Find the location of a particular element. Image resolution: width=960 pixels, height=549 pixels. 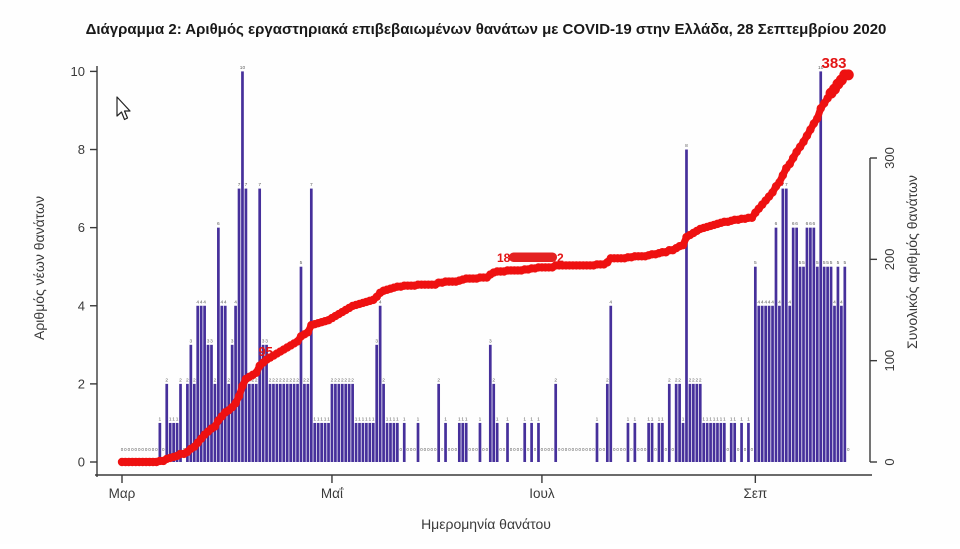

x-axis-tick-label: Μαρ is located at coordinates (122, 493).